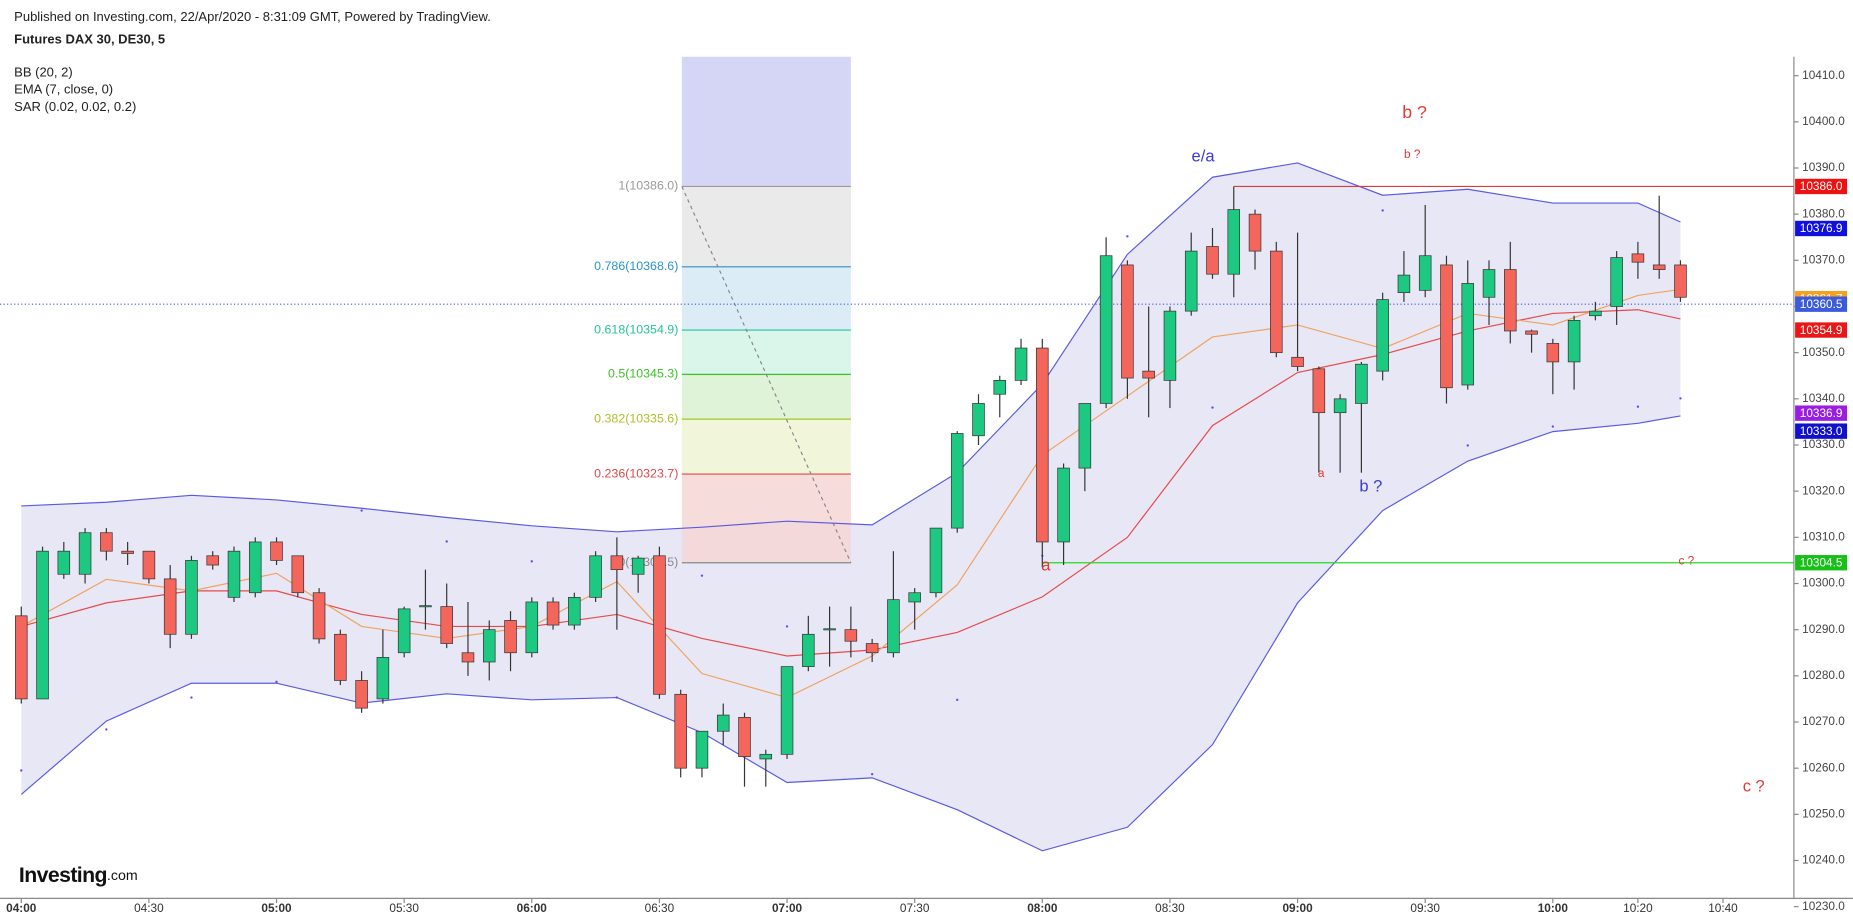  What do you see at coordinates (787, 908) in the screenshot?
I see `x-tick-label: 07:00` at bounding box center [787, 908].